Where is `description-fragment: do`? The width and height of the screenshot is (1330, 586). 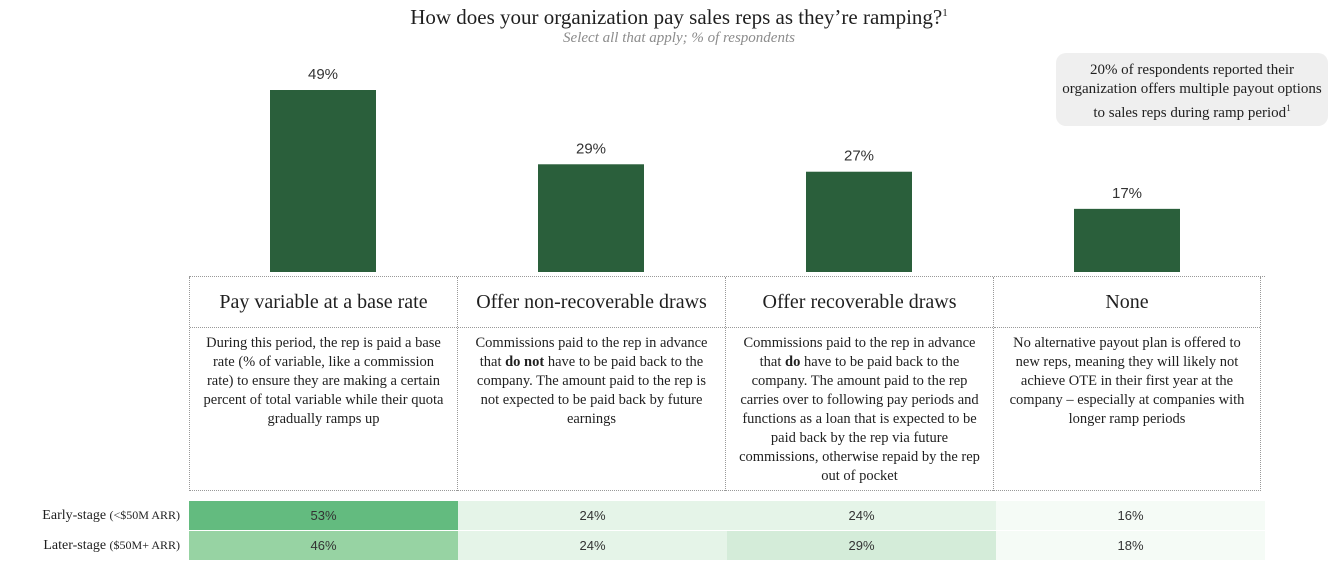 description-fragment: do is located at coordinates (793, 362).